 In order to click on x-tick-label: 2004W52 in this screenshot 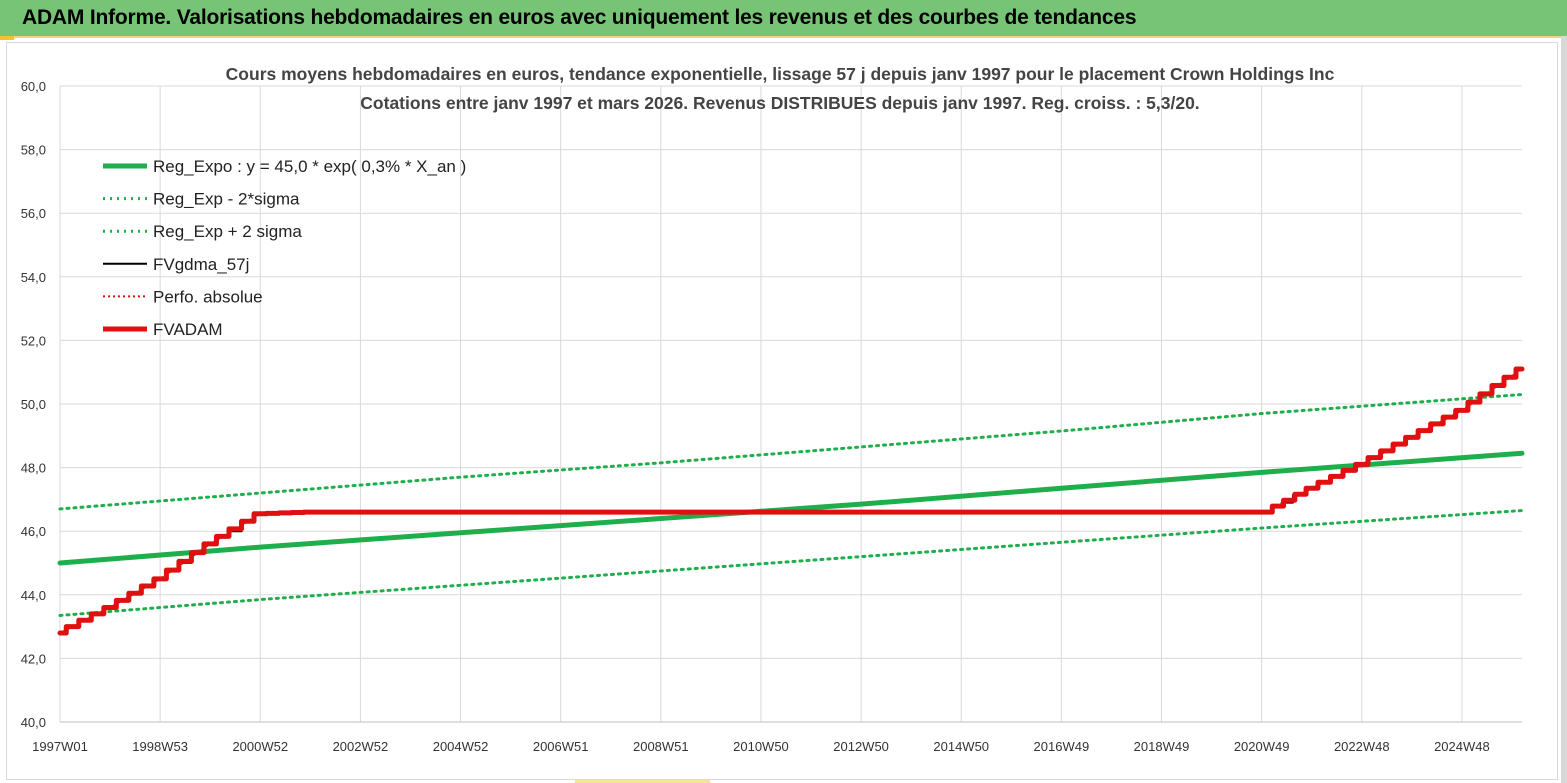, I will do `click(461, 746)`.